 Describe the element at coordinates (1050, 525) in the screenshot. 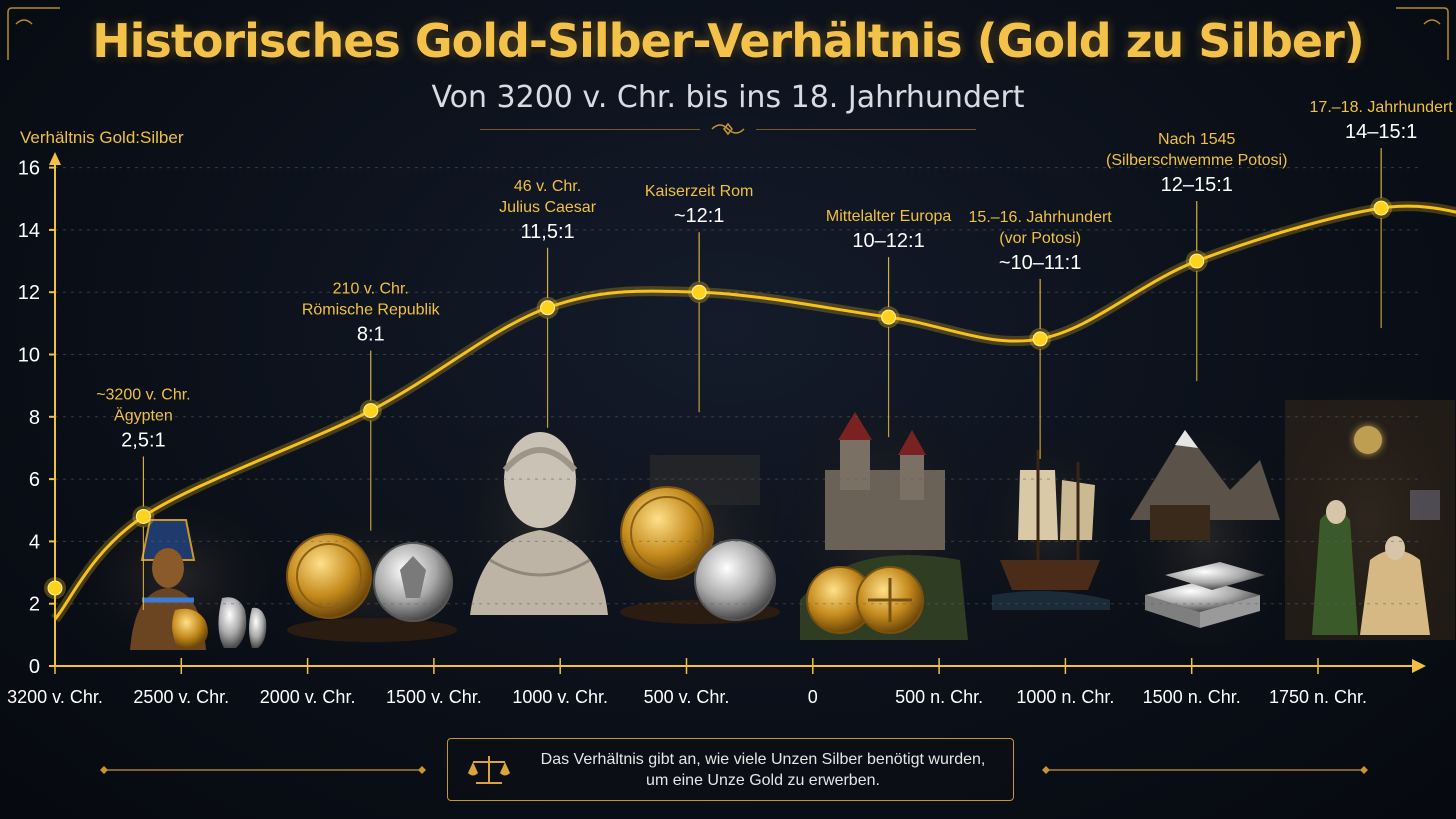

I see `ship-illustration` at that location.